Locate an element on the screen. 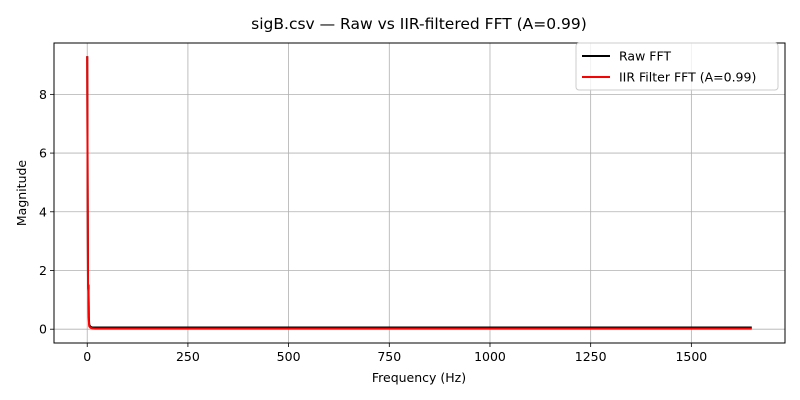 The width and height of the screenshot is (800, 400). legend: Raw FFT IIR Filter FFT (A=0.99) is located at coordinates (677, 66).